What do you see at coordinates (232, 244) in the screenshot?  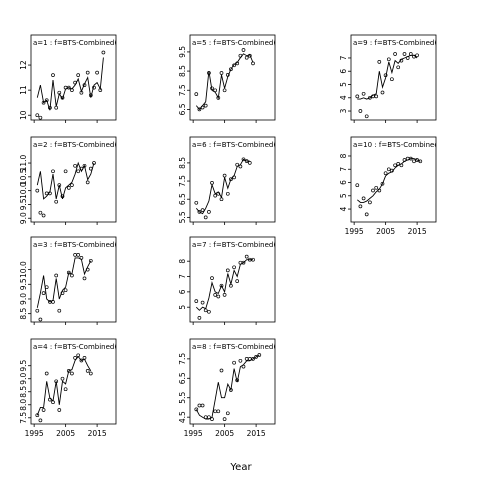 I see `panel-strip` at bounding box center [232, 244].